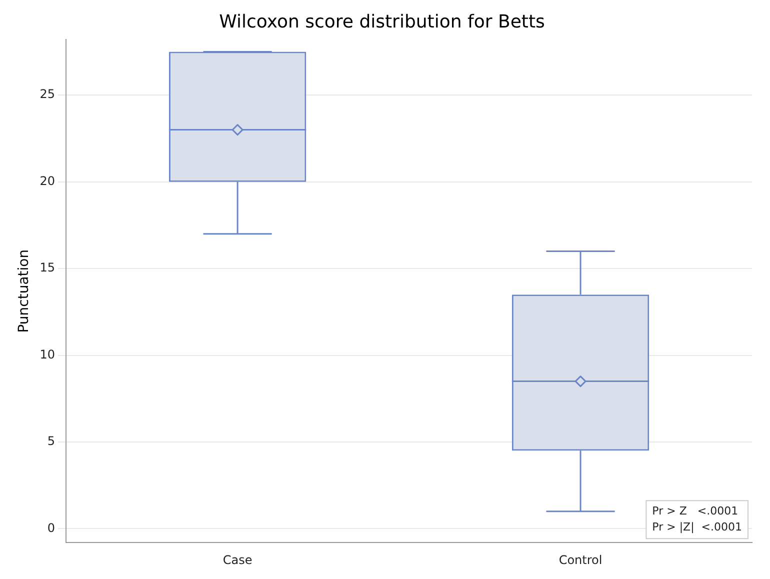  What do you see at coordinates (580, 559) in the screenshot?
I see `x-tick-label: Control` at bounding box center [580, 559].